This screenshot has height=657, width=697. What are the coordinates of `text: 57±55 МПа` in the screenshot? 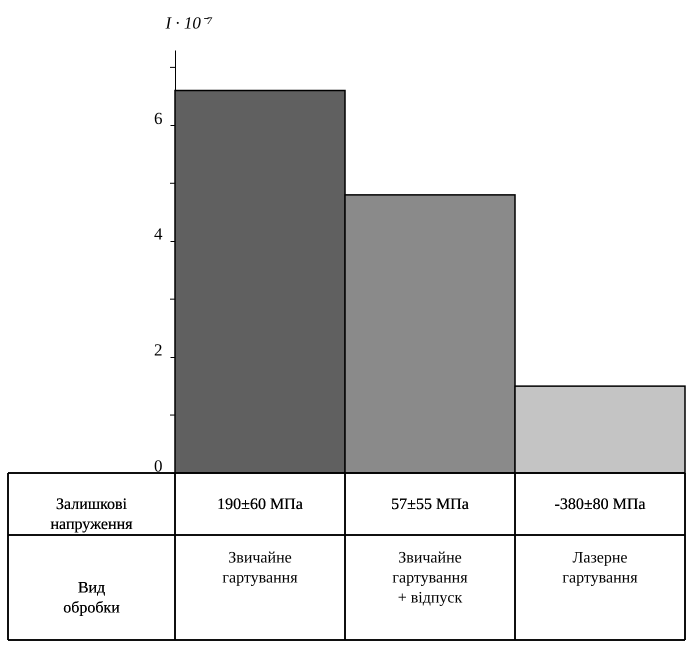 It's located at (430, 504).